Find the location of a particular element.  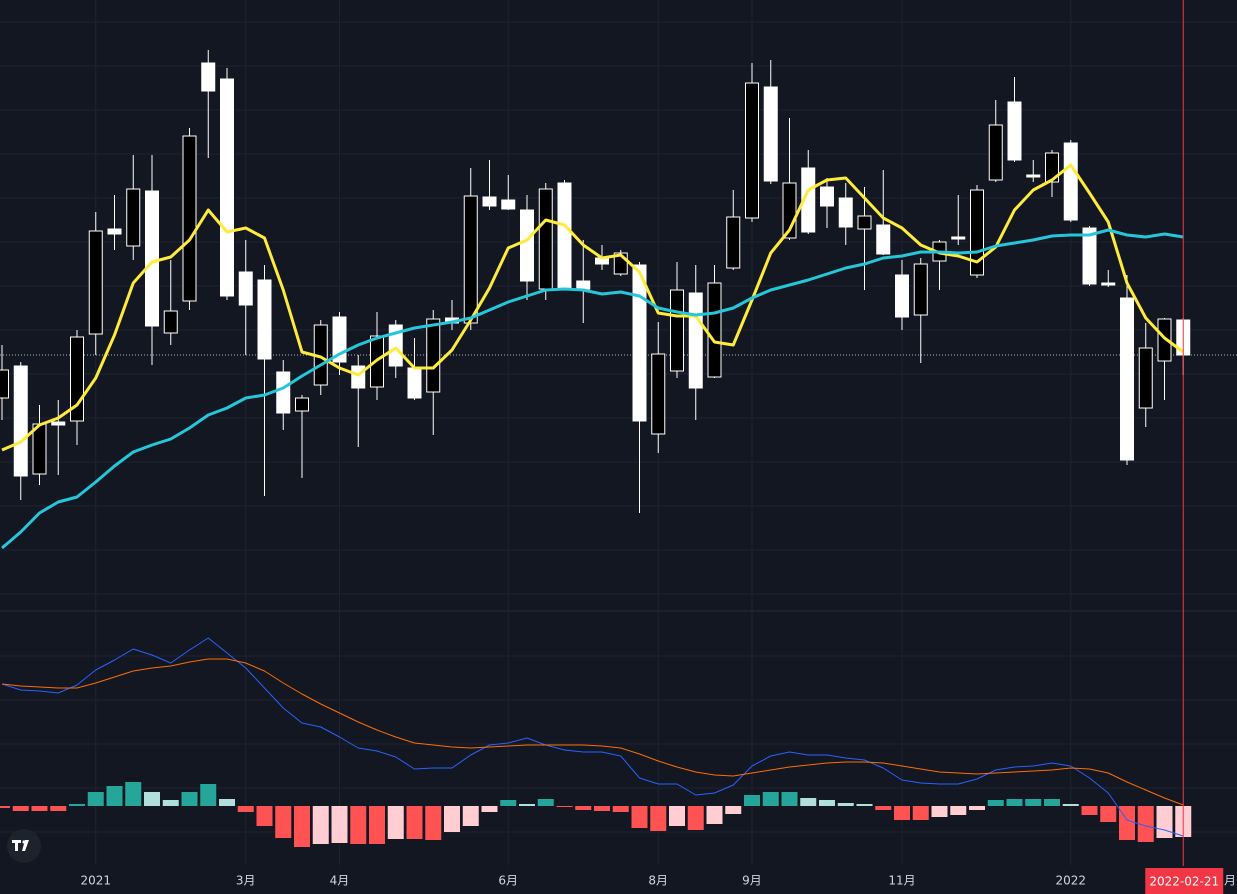

x-tick-label: 4月 is located at coordinates (340, 881).